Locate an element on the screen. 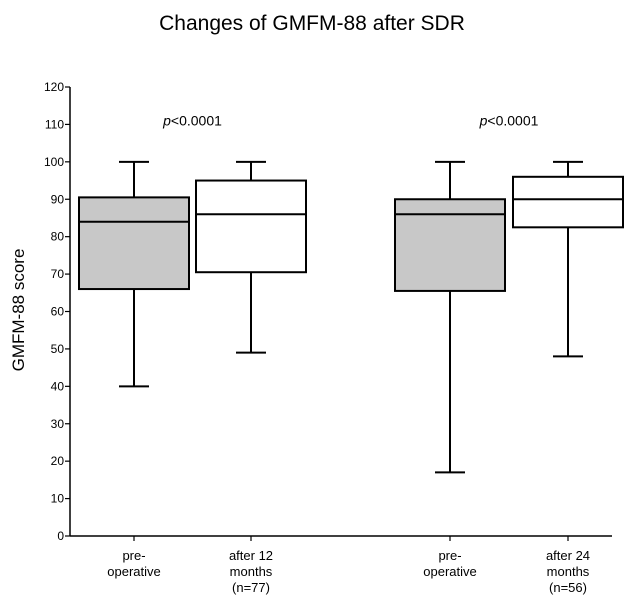 The image size is (624, 602). annotations: p<0.0001 p<0.0001 is located at coordinates (350, 120).